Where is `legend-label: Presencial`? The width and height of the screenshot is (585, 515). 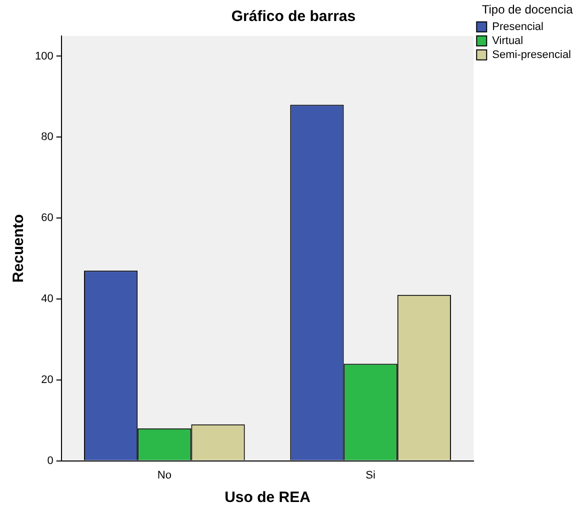 legend-label: Presencial is located at coordinates (518, 26).